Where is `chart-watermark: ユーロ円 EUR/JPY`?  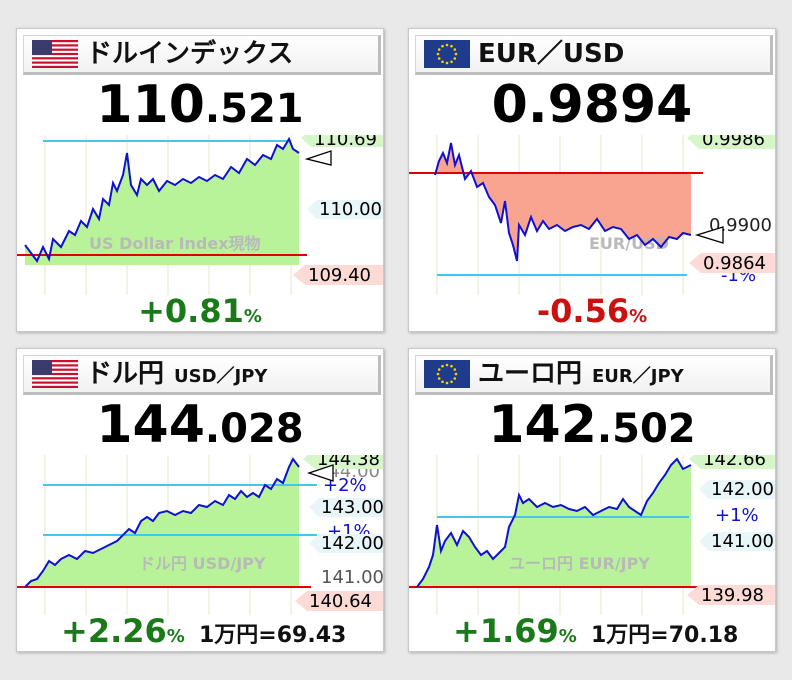 chart-watermark: ユーロ円 EUR/JPY is located at coordinates (579, 563).